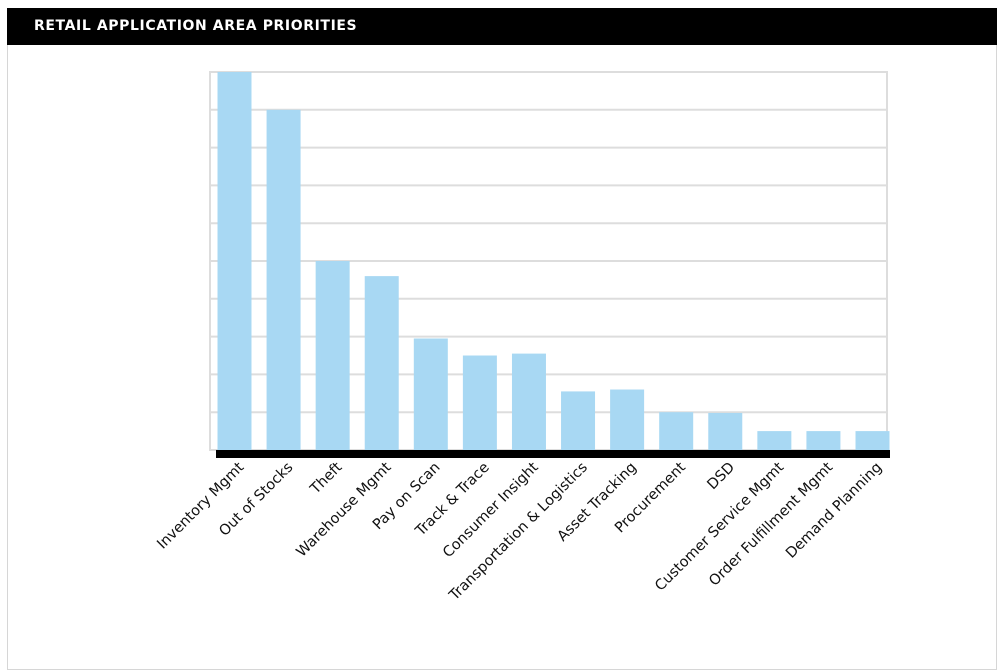  What do you see at coordinates (774, 440) in the screenshot?
I see `bar-customer-service-mgmt` at bounding box center [774, 440].